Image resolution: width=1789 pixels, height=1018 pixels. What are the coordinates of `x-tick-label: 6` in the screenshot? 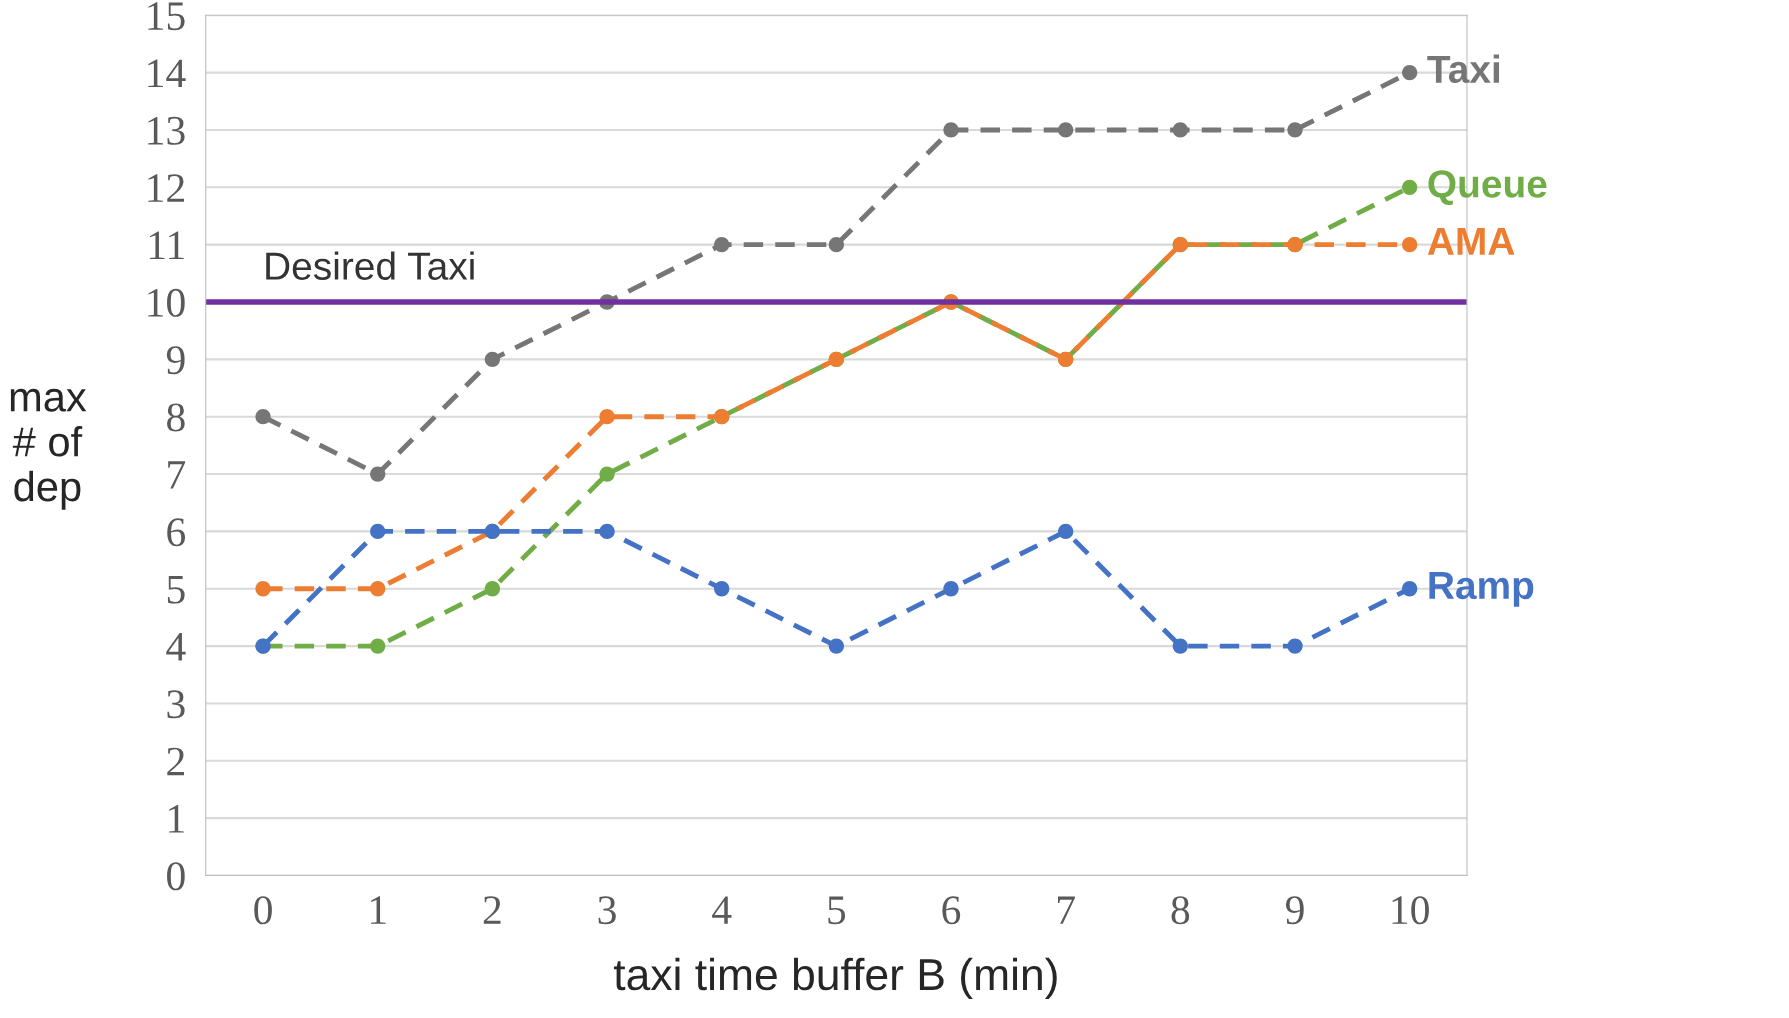 It's located at (951, 910).